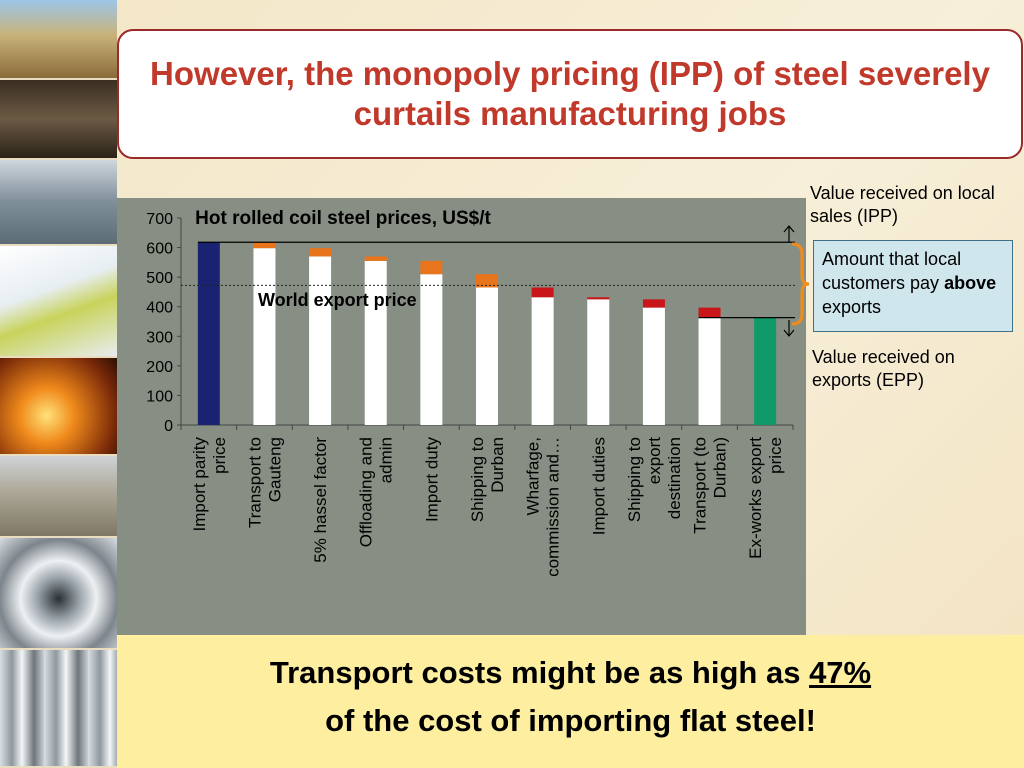 This screenshot has width=1024, height=768. I want to click on epp-label: Value received on exports (EPP), so click(883, 368).